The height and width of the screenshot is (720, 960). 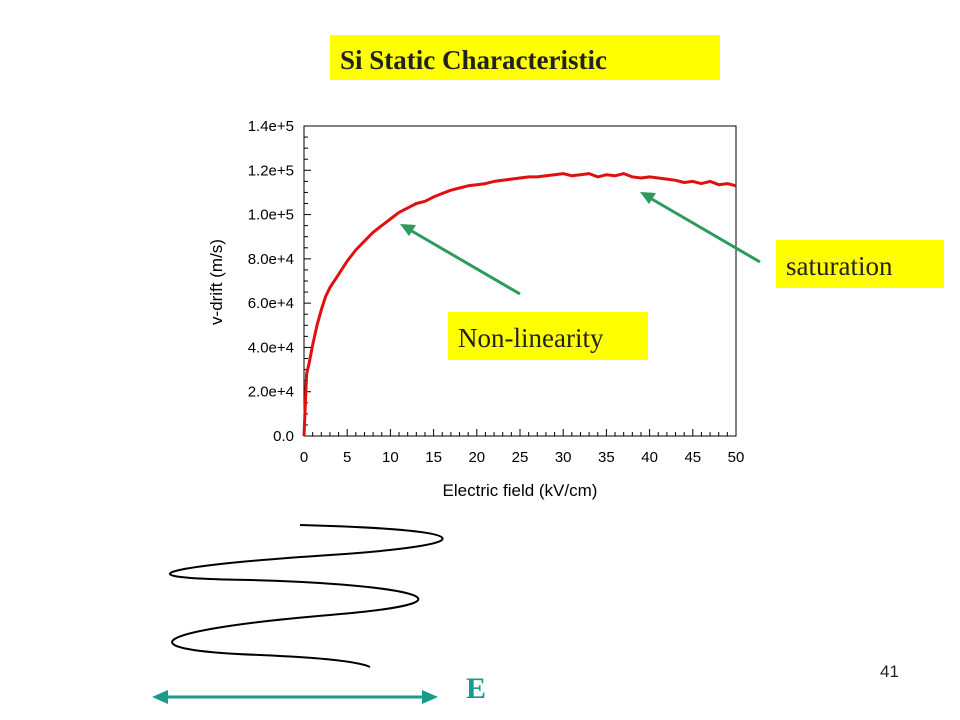 What do you see at coordinates (433, 457) in the screenshot?
I see `x-tick-label: 15` at bounding box center [433, 457].